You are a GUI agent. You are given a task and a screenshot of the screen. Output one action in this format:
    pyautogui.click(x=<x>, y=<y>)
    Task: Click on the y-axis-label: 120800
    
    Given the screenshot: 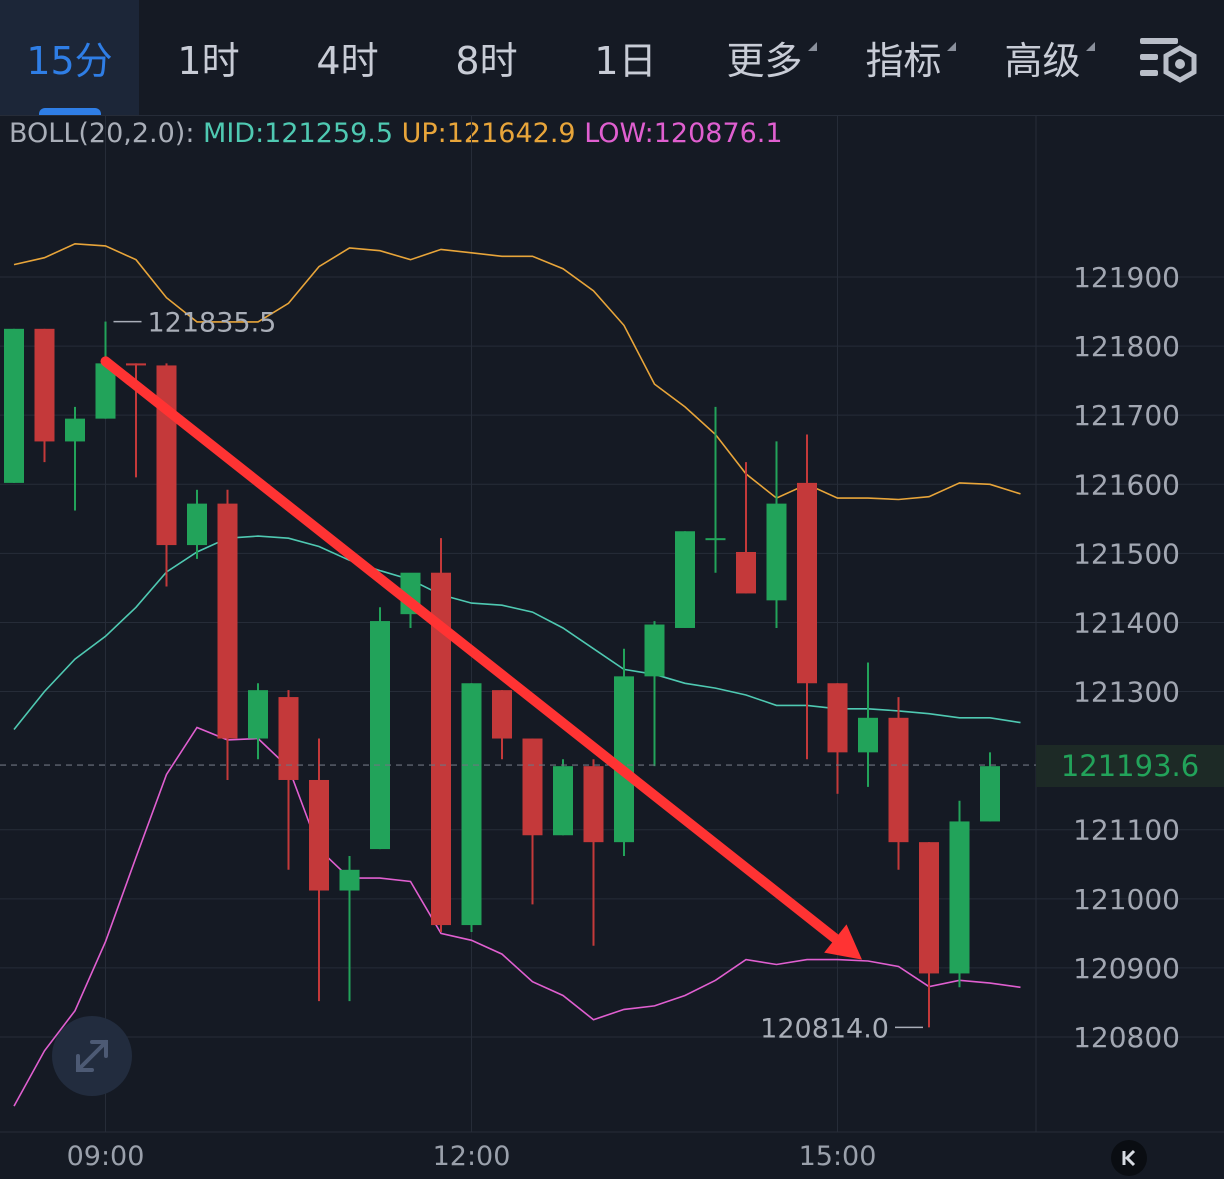 What is the action you would take?
    pyautogui.click(x=1126, y=1037)
    